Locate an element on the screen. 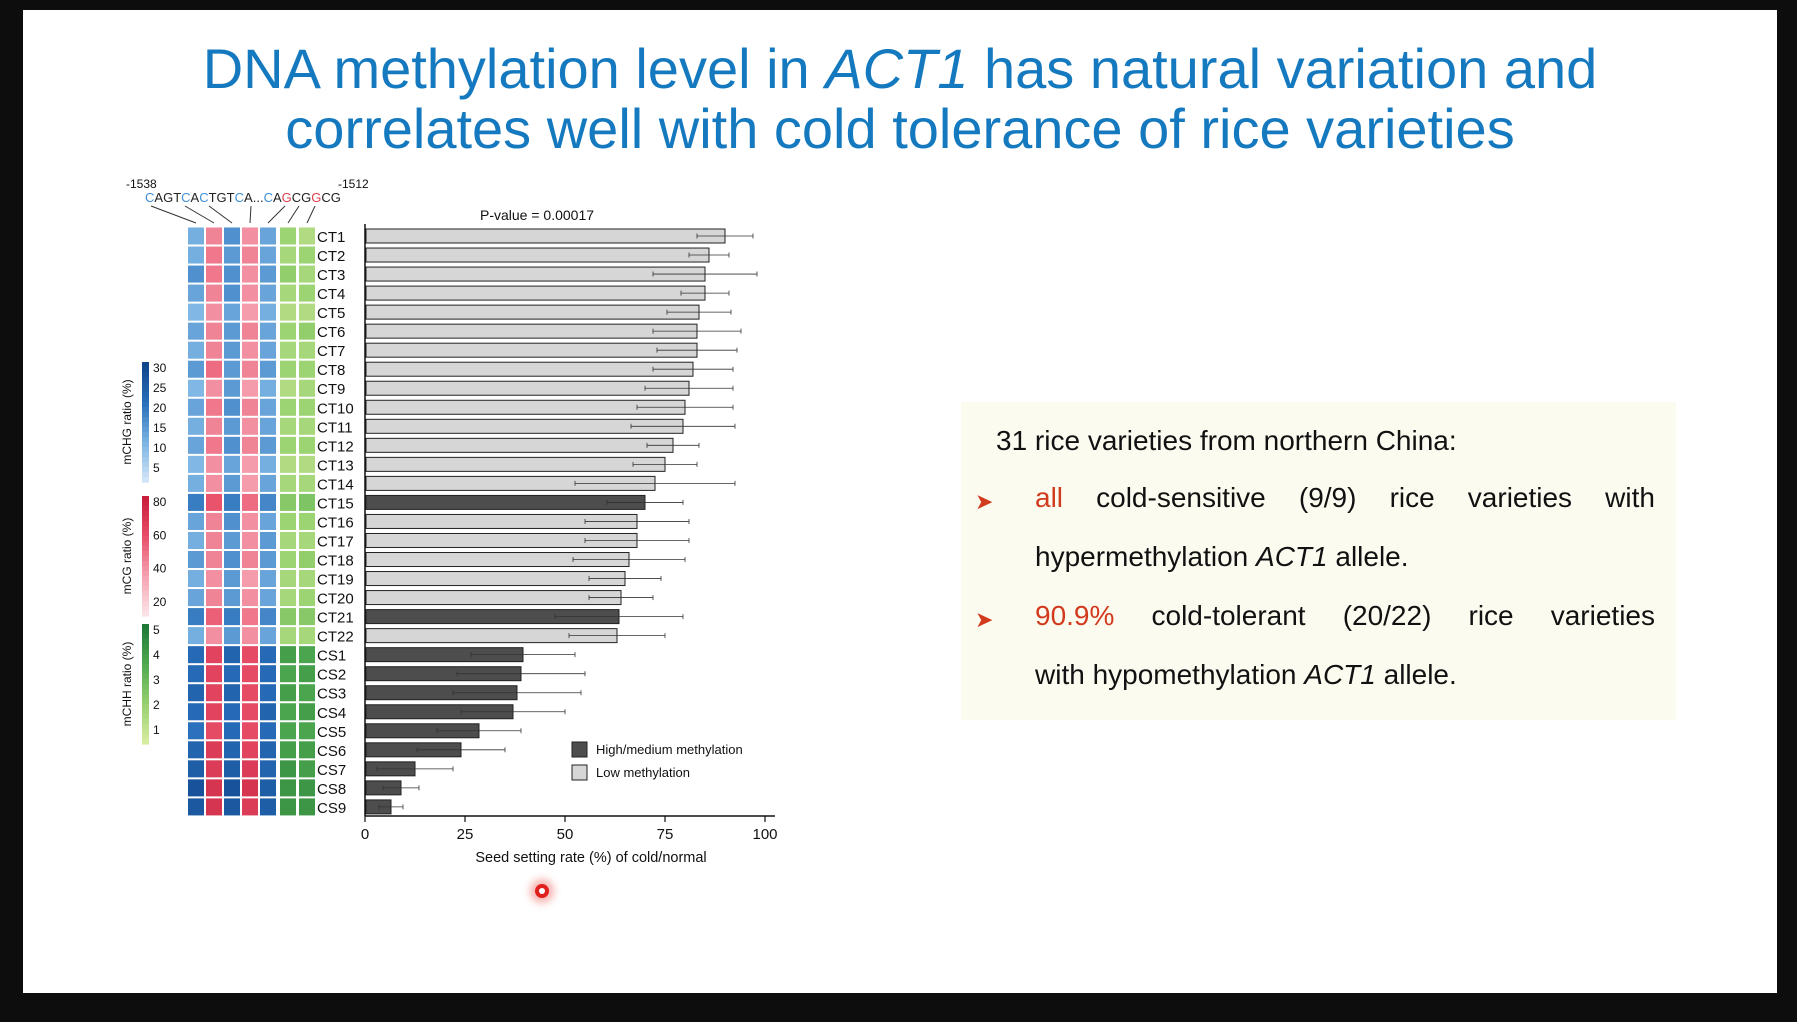  sequence-base: T is located at coordinates (213, 197).